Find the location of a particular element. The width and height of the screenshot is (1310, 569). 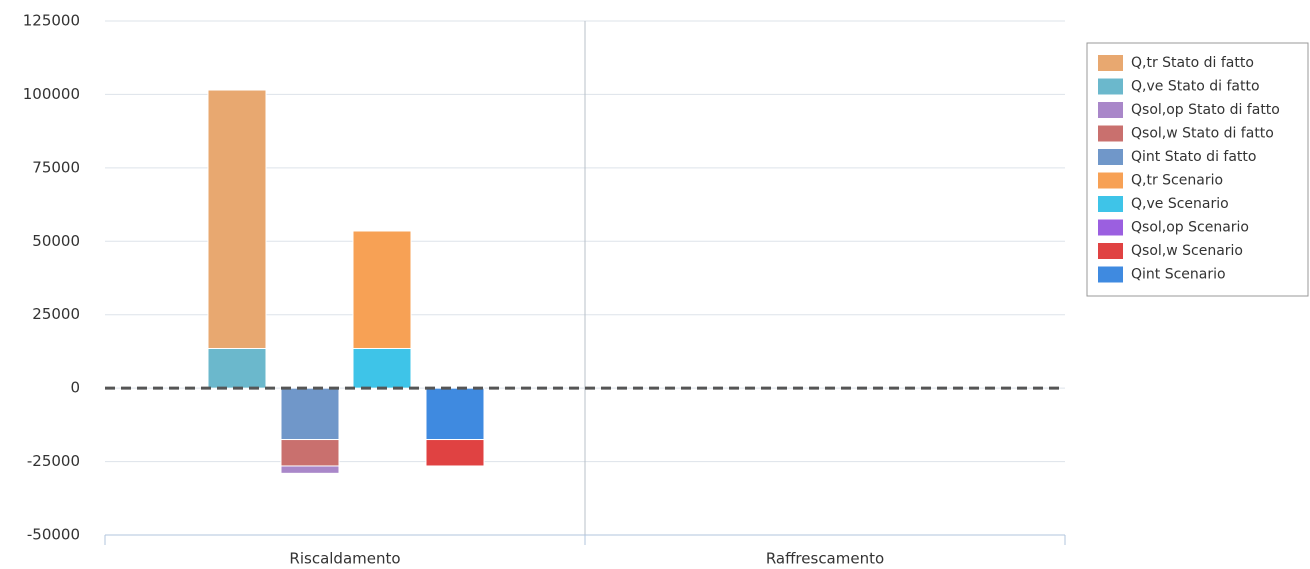

y-tick-label: 0 is located at coordinates (75, 388).